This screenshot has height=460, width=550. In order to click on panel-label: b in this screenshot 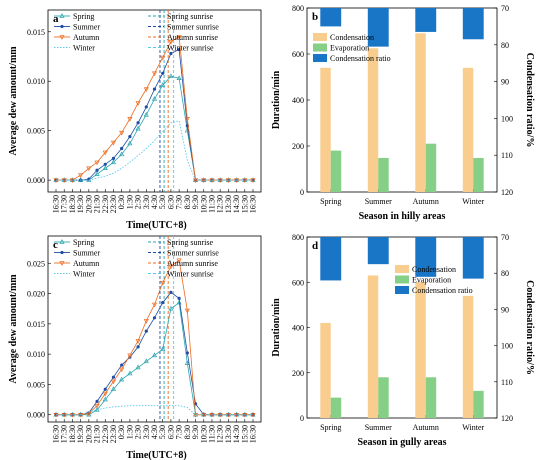, I will do `click(315, 17)`.